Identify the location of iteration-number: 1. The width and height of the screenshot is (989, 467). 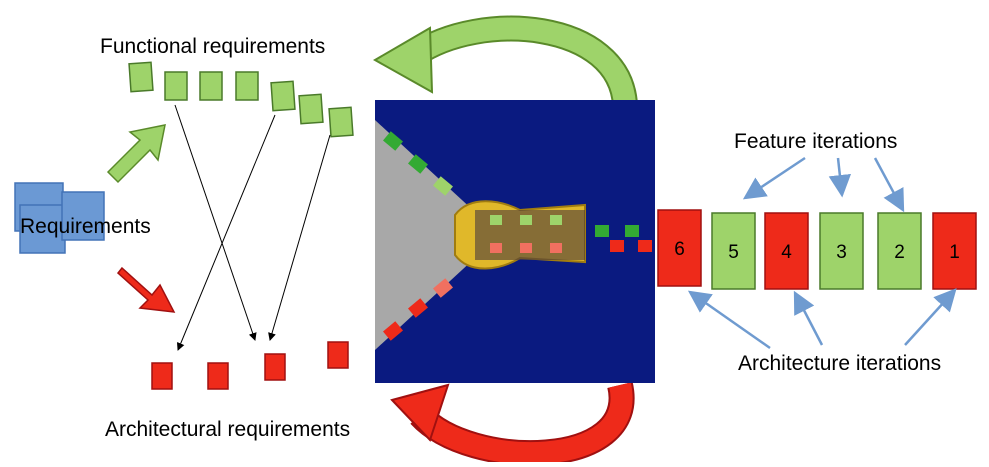
(954, 252).